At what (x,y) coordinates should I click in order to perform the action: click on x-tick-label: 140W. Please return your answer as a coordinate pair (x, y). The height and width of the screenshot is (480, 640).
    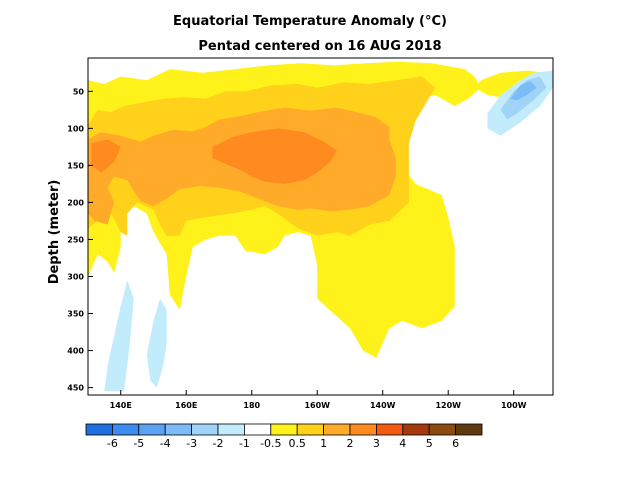
    Looking at the image, I should click on (383, 405).